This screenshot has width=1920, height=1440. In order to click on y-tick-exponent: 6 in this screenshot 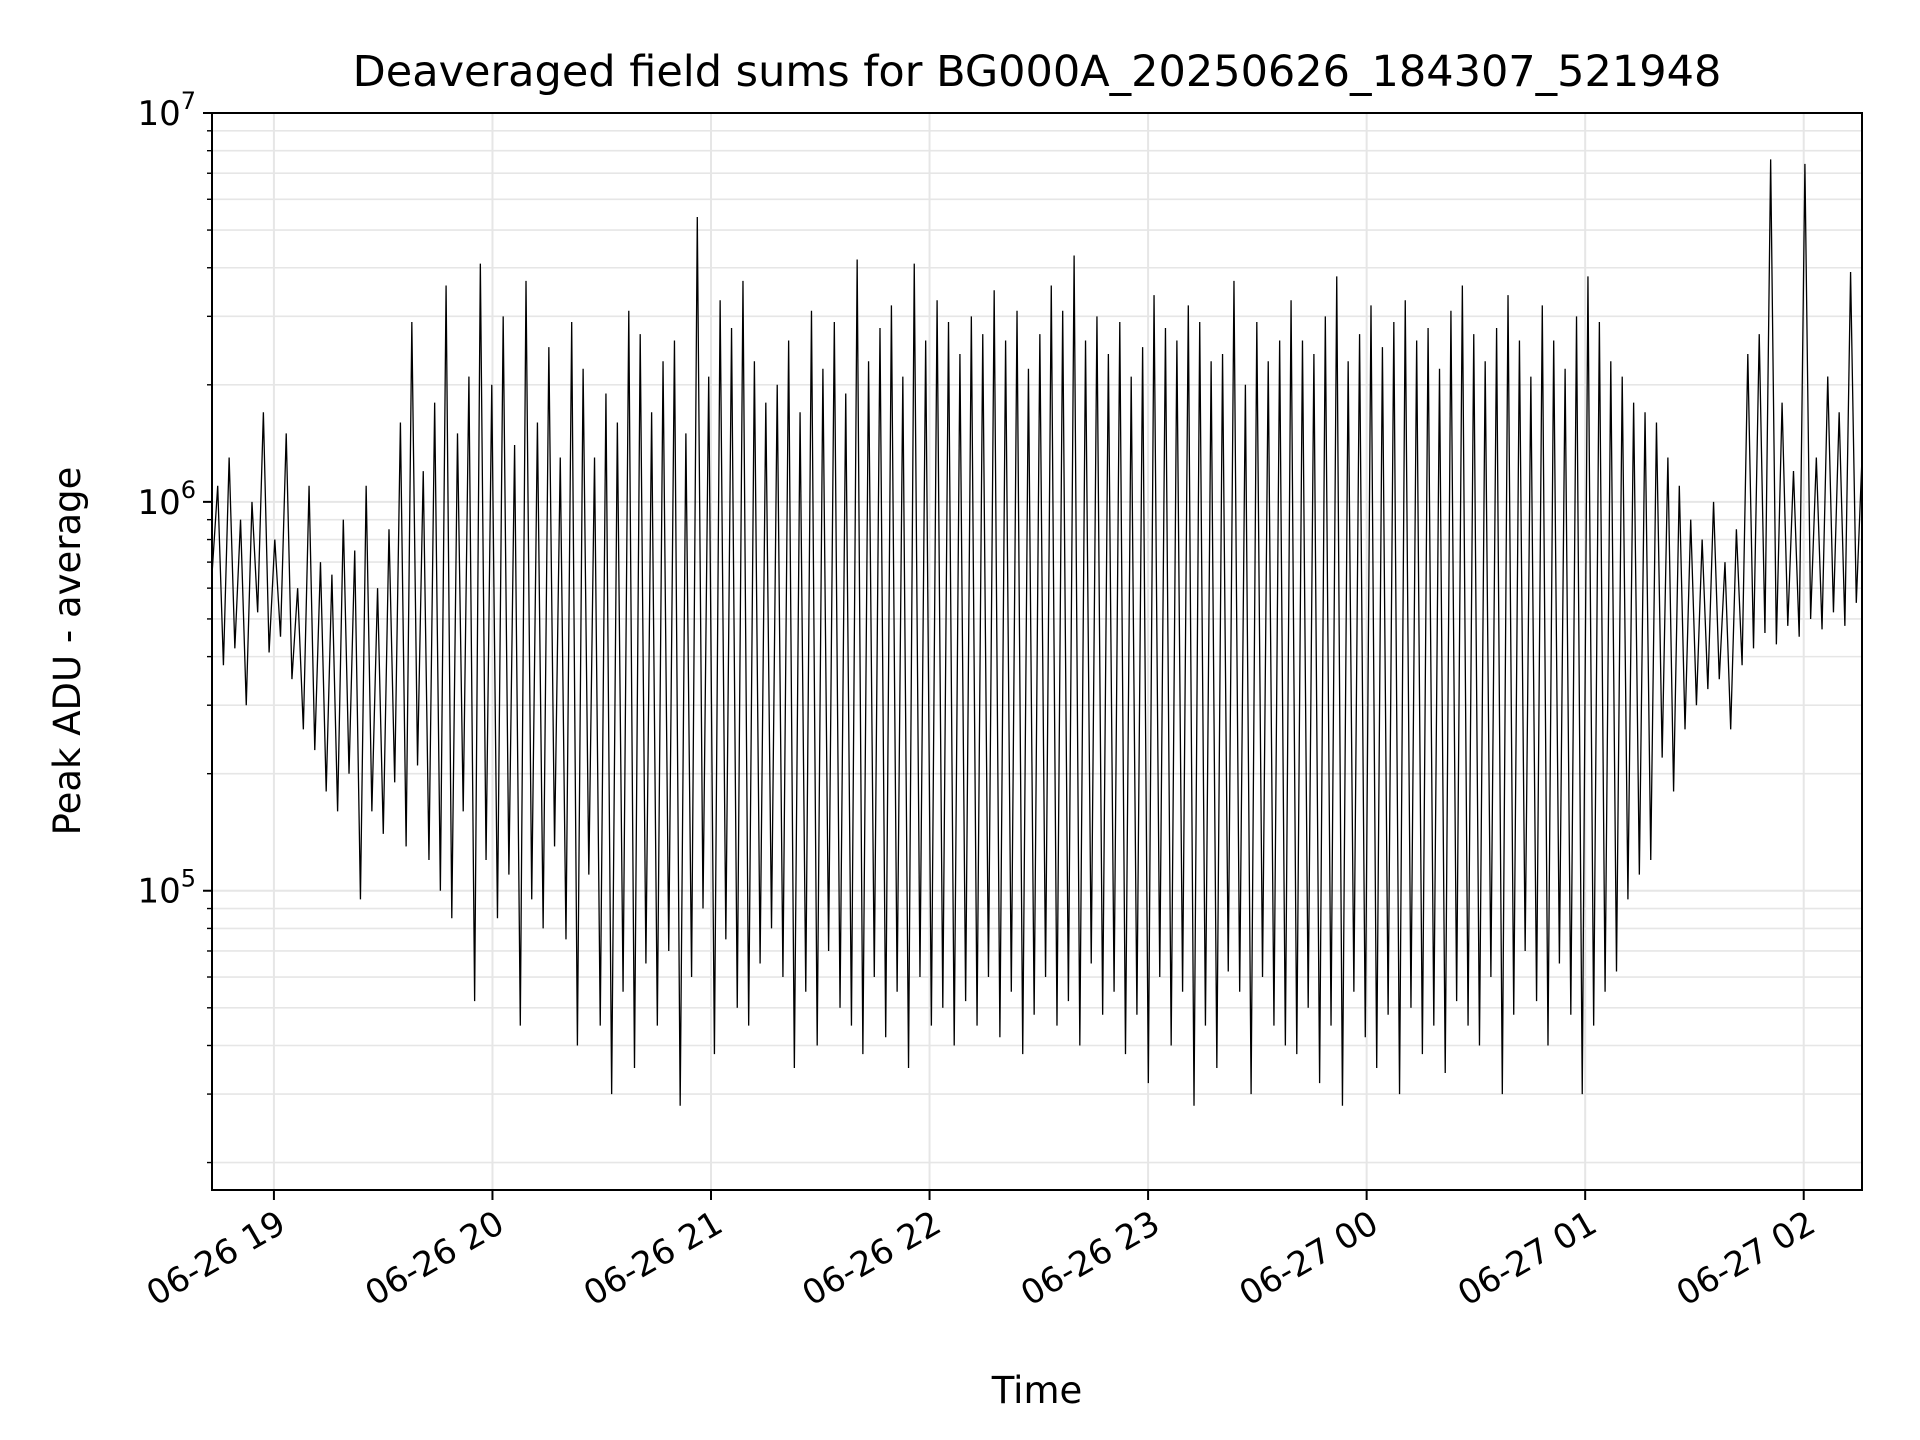, I will do `click(188, 490)`.